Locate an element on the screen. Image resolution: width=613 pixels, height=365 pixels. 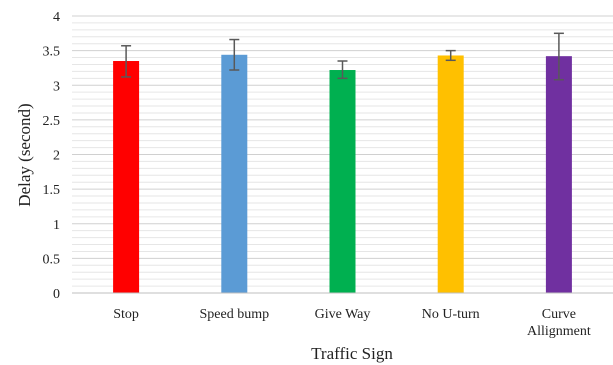
x-axis-title: Traffic Sign is located at coordinates (352, 353).